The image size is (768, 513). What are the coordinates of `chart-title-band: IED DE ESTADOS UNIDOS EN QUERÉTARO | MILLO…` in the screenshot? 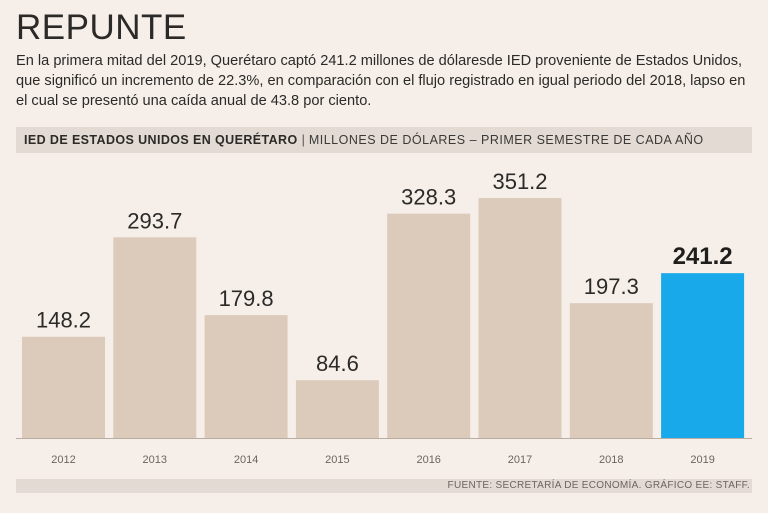 It's located at (384, 140).